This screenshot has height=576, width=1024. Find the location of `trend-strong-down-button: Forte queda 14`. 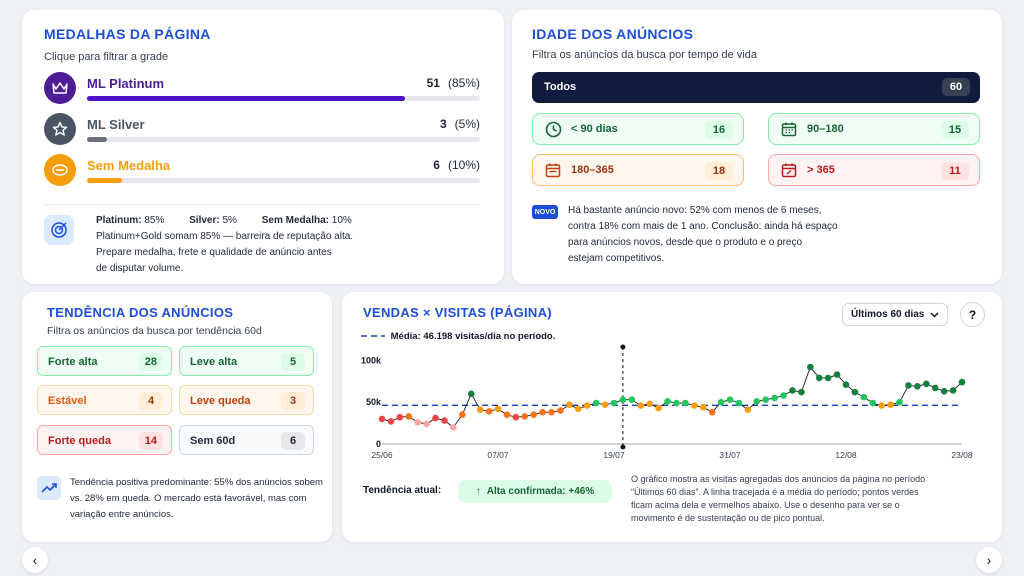

trend-strong-down-button: Forte queda 14 is located at coordinates (104, 440).